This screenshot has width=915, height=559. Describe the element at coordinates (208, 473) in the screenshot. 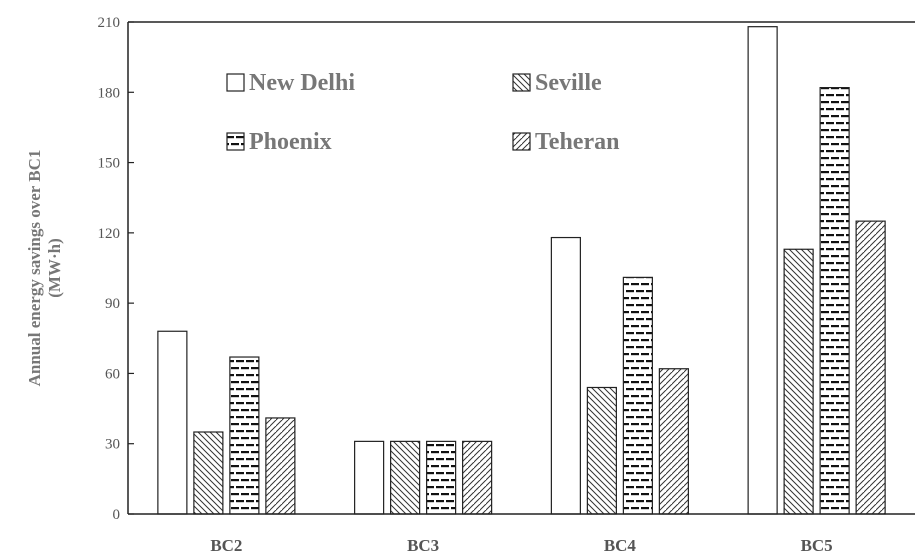

I see `bar-seville-bc2` at that location.